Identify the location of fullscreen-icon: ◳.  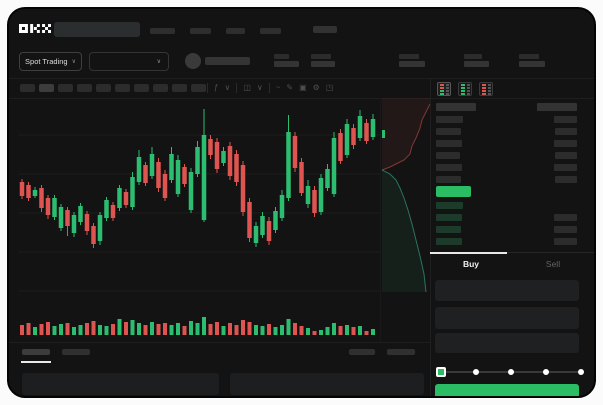
(329, 87).